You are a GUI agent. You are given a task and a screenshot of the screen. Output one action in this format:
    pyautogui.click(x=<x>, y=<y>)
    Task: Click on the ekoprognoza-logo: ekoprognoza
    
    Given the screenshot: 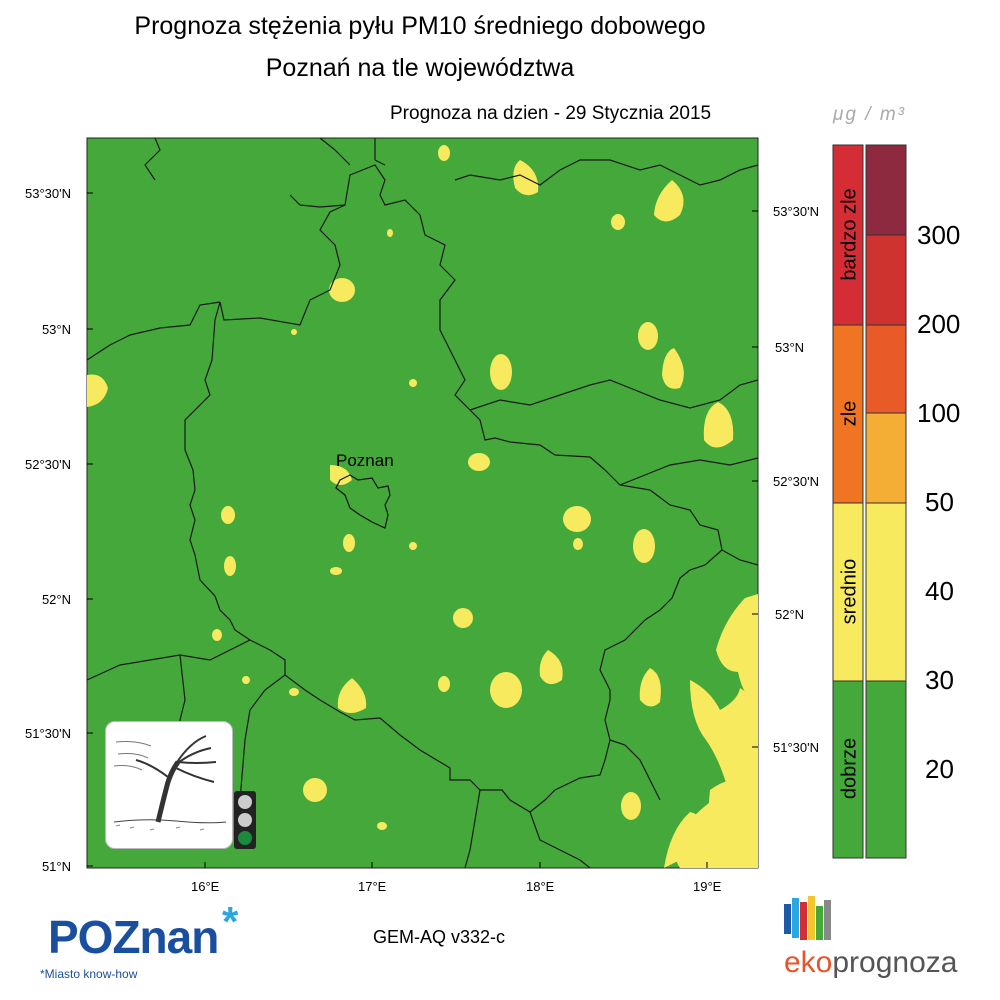 What is the action you would take?
    pyautogui.click(x=870, y=963)
    